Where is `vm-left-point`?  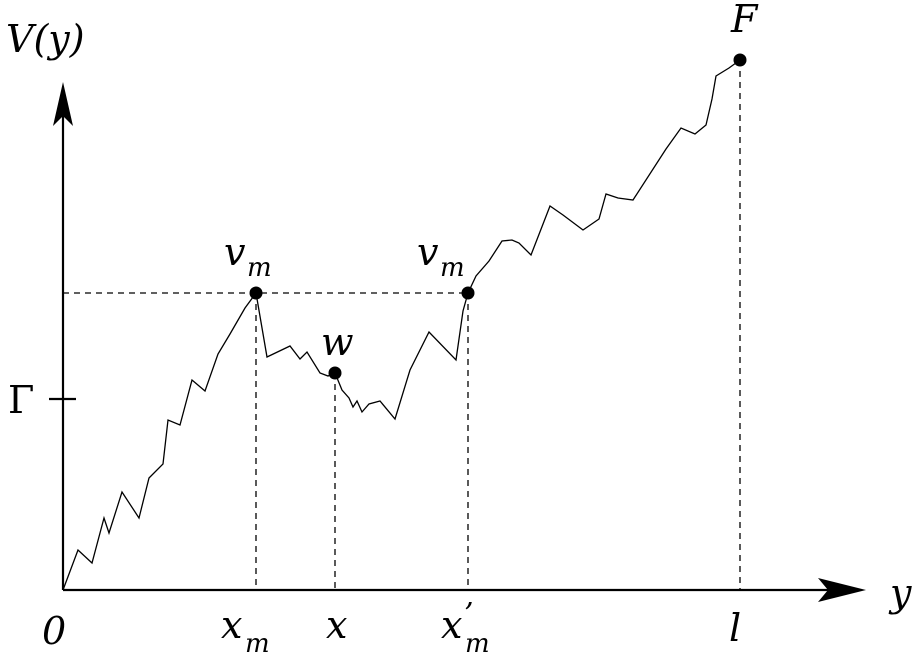 vm-left-point is located at coordinates (256, 293).